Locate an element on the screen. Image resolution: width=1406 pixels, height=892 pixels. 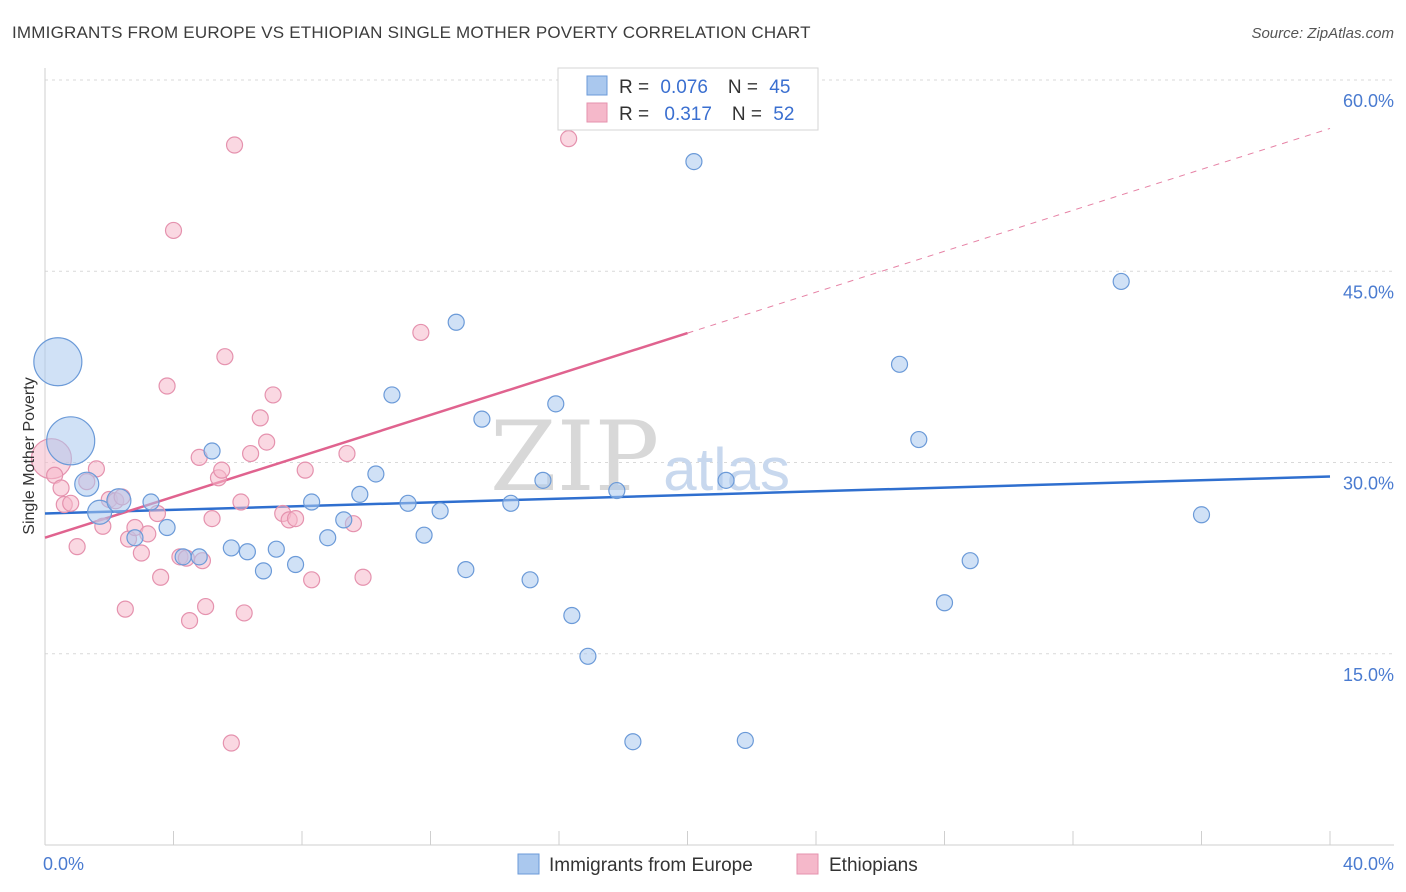
watermark-zip: ZIP is located at coordinates (574, 457).